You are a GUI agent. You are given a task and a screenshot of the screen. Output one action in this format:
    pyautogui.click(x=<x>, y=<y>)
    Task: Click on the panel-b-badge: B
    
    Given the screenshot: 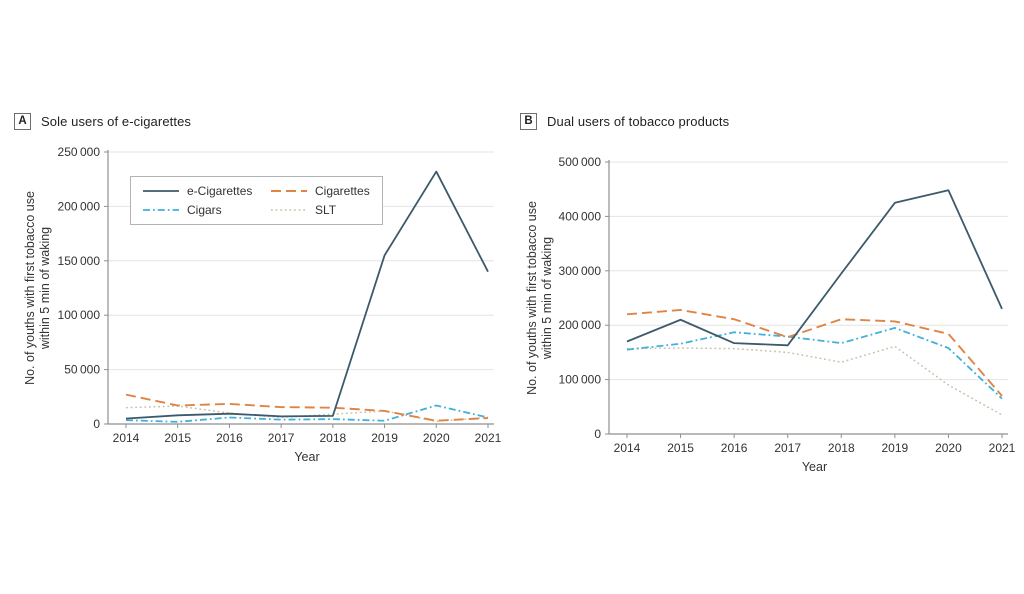 What is the action you would take?
    pyautogui.click(x=528, y=121)
    